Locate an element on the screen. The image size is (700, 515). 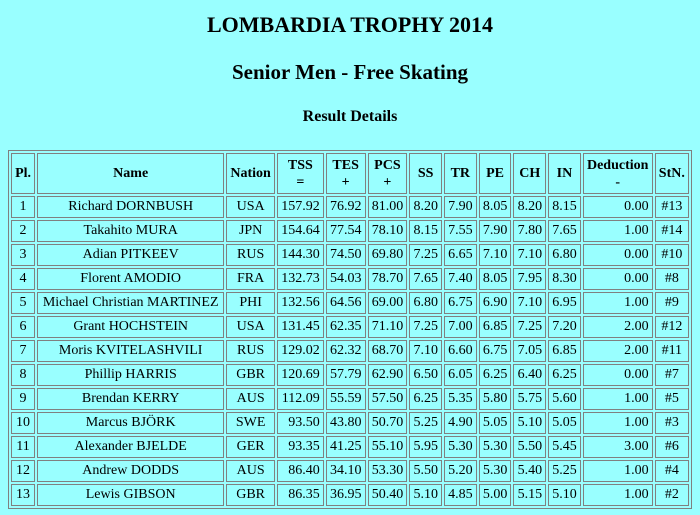
cell-pe: 5.05 is located at coordinates (495, 423).